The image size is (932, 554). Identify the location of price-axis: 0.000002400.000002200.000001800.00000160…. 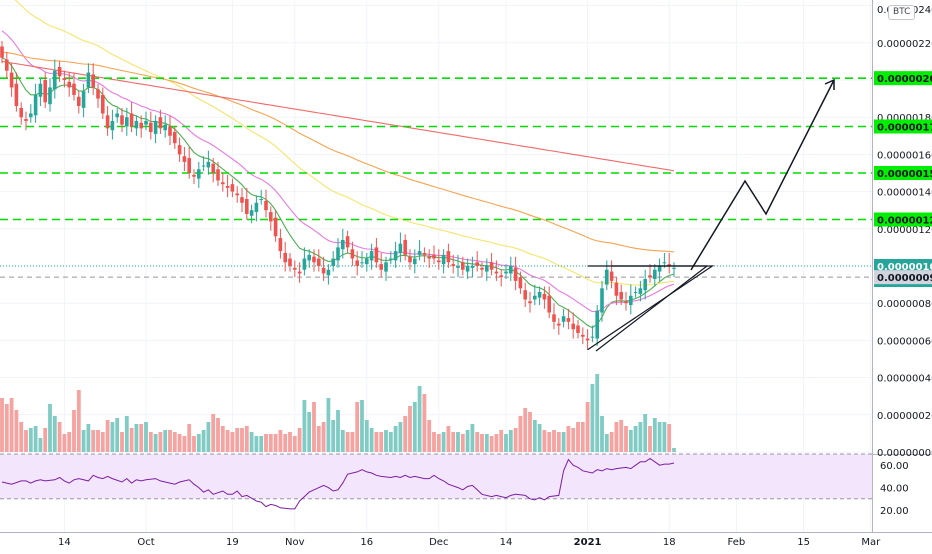
(902, 266).